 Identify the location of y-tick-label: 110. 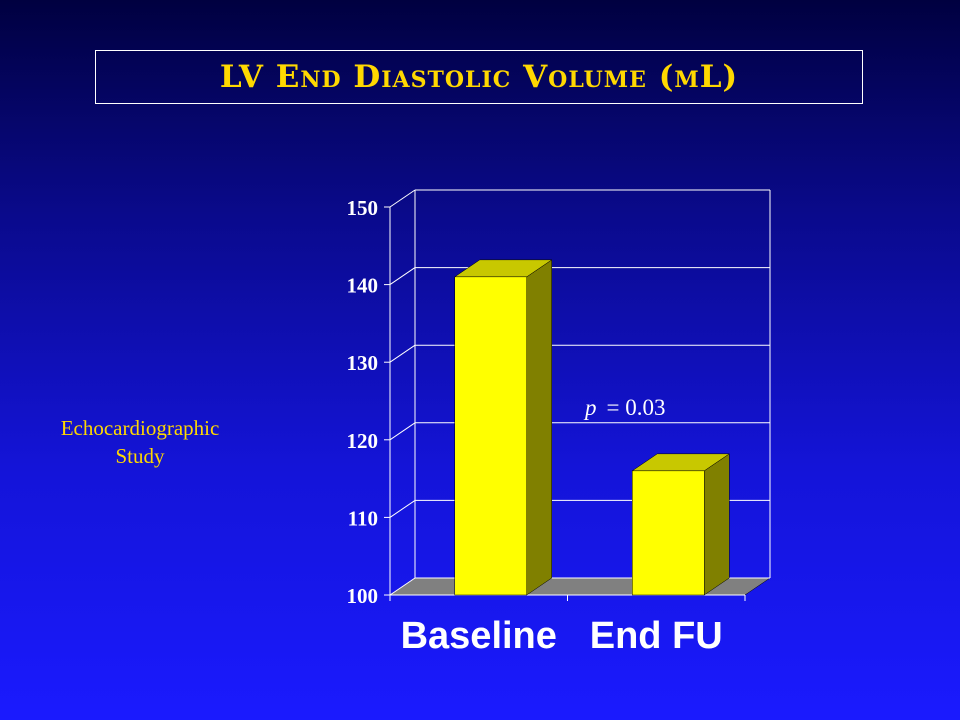
(363, 518).